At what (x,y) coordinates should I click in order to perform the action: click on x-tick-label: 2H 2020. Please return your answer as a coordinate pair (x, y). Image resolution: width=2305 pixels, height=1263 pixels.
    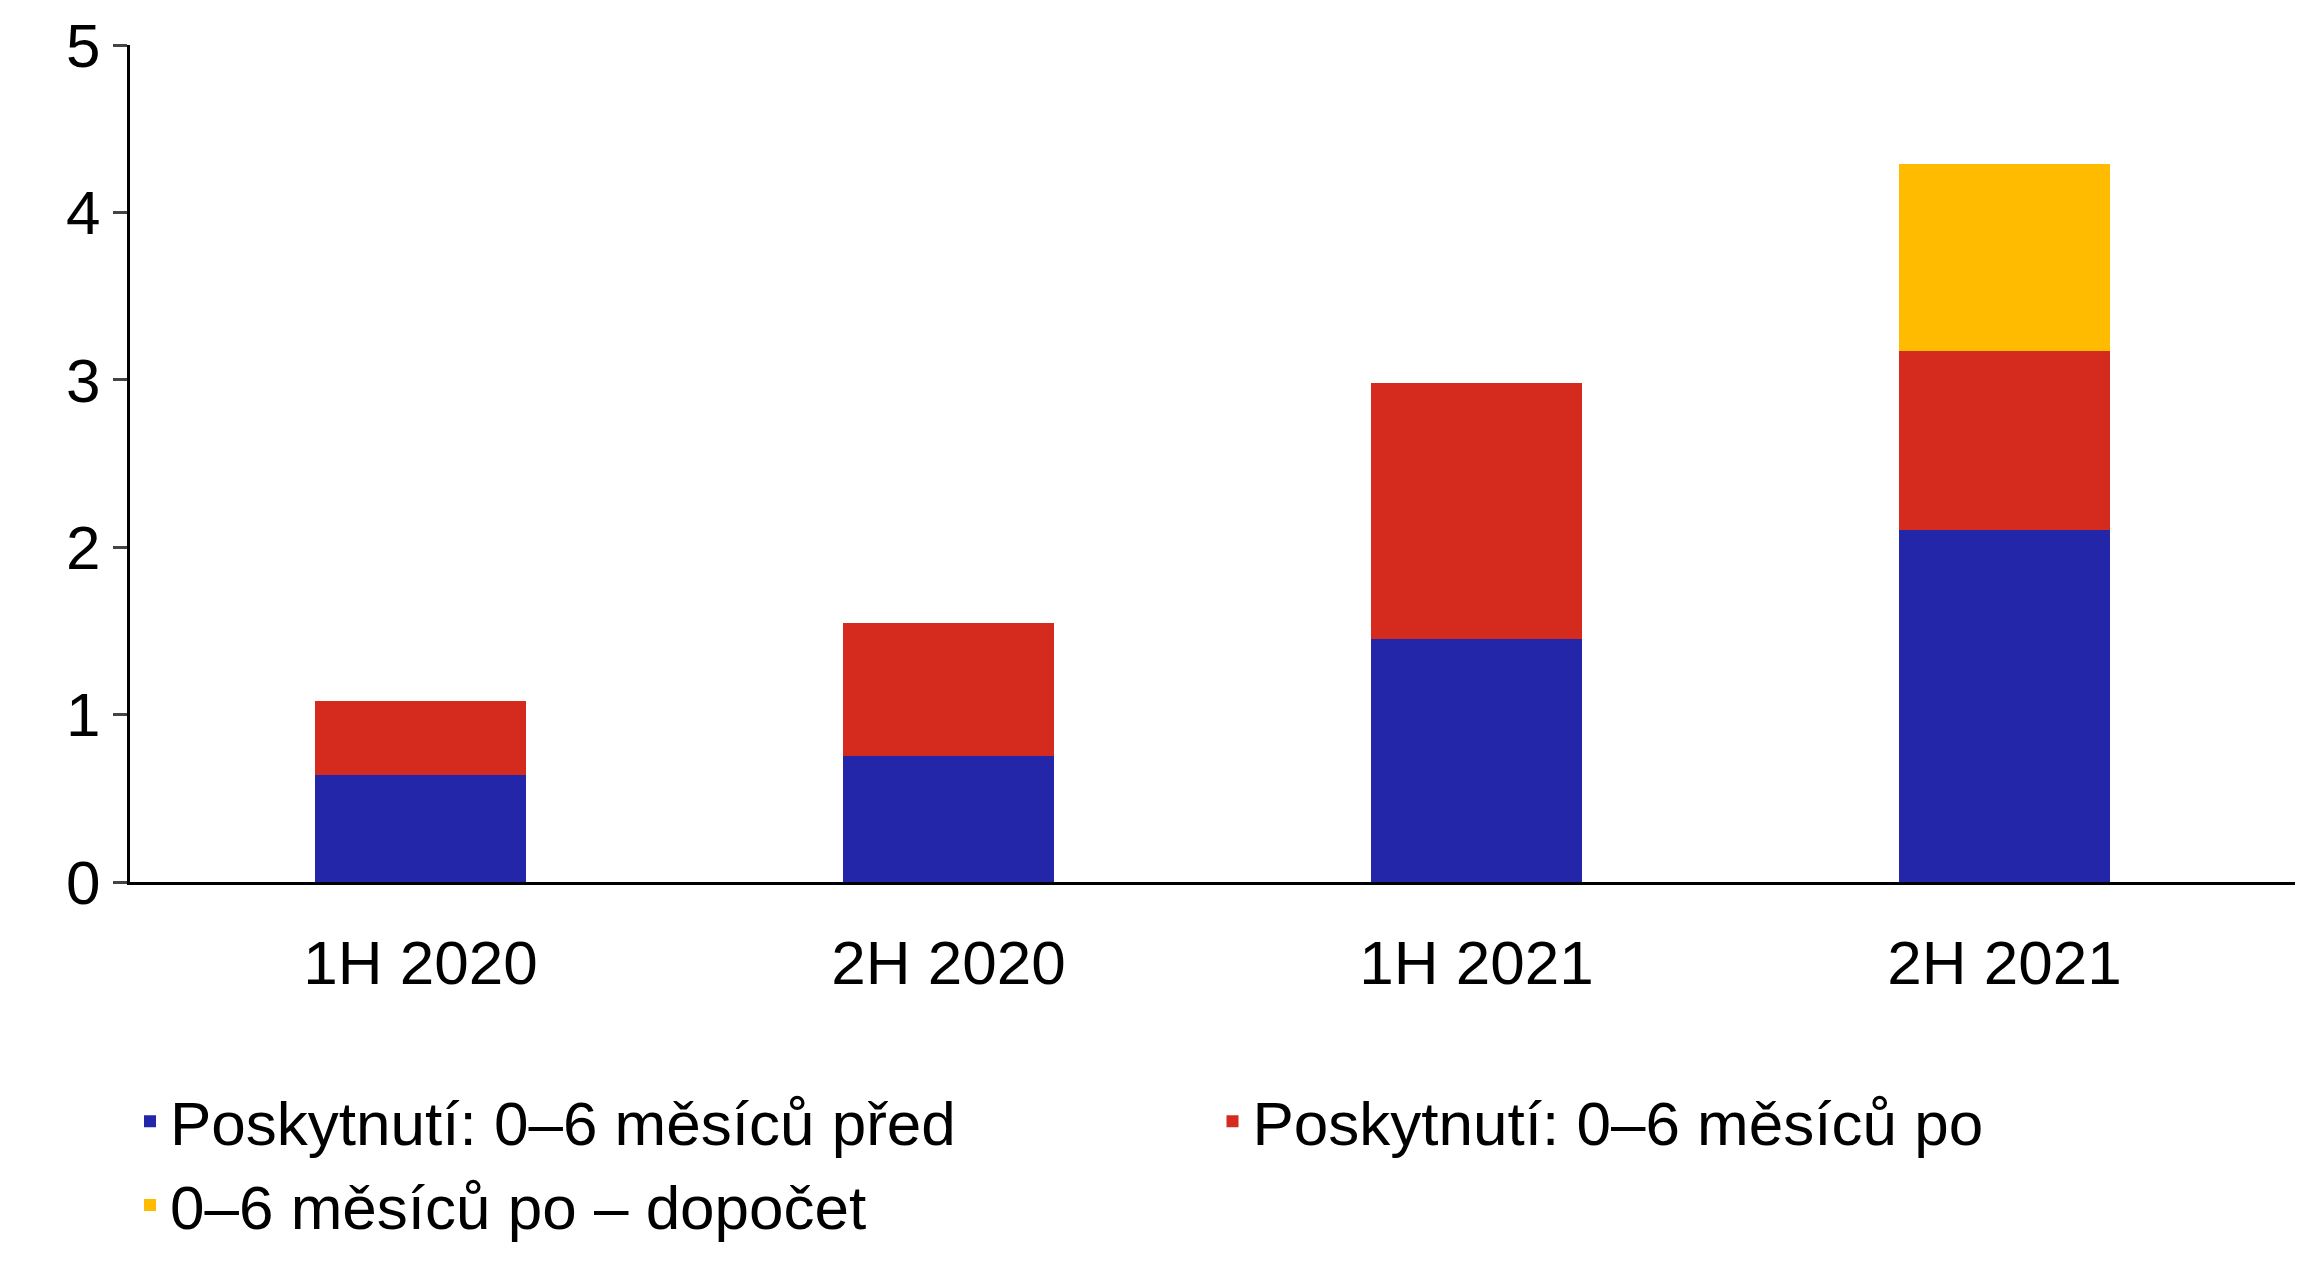
    Looking at the image, I should click on (948, 963).